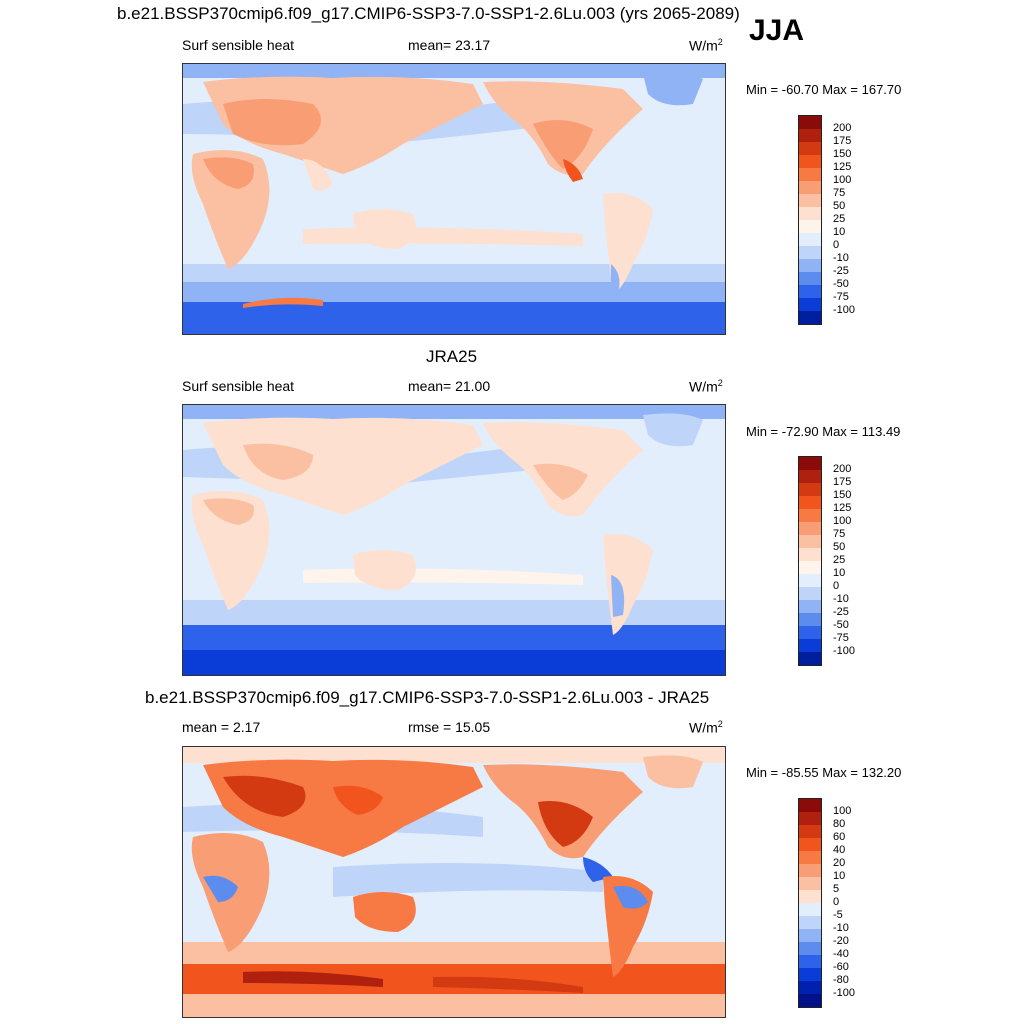 Image resolution: width=1024 pixels, height=1024 pixels. What do you see at coordinates (839, 850) in the screenshot?
I see `colorbar-tick: 40` at bounding box center [839, 850].